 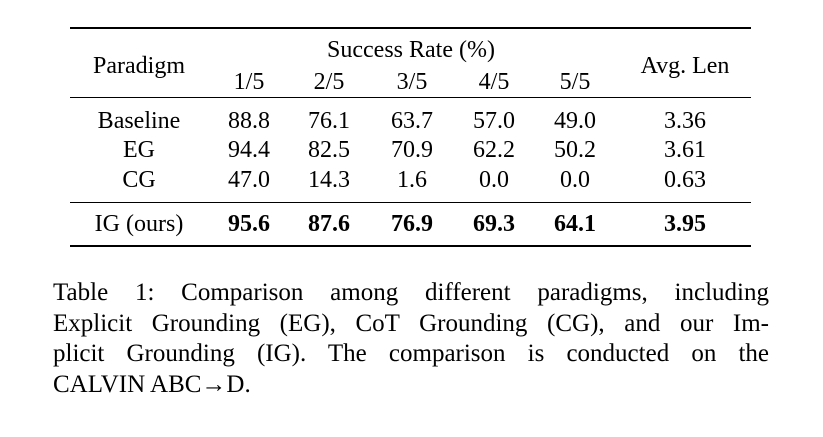 I want to click on table-cell-avg: 0.63, so click(x=685, y=180).